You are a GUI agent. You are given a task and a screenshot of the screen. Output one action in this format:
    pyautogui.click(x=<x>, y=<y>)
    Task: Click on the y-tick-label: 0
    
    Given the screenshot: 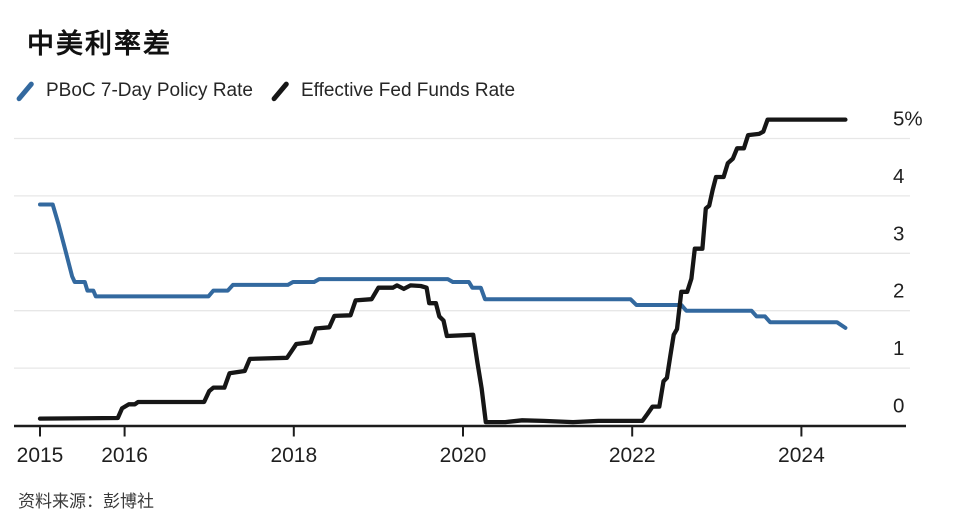 What is the action you would take?
    pyautogui.click(x=898, y=406)
    